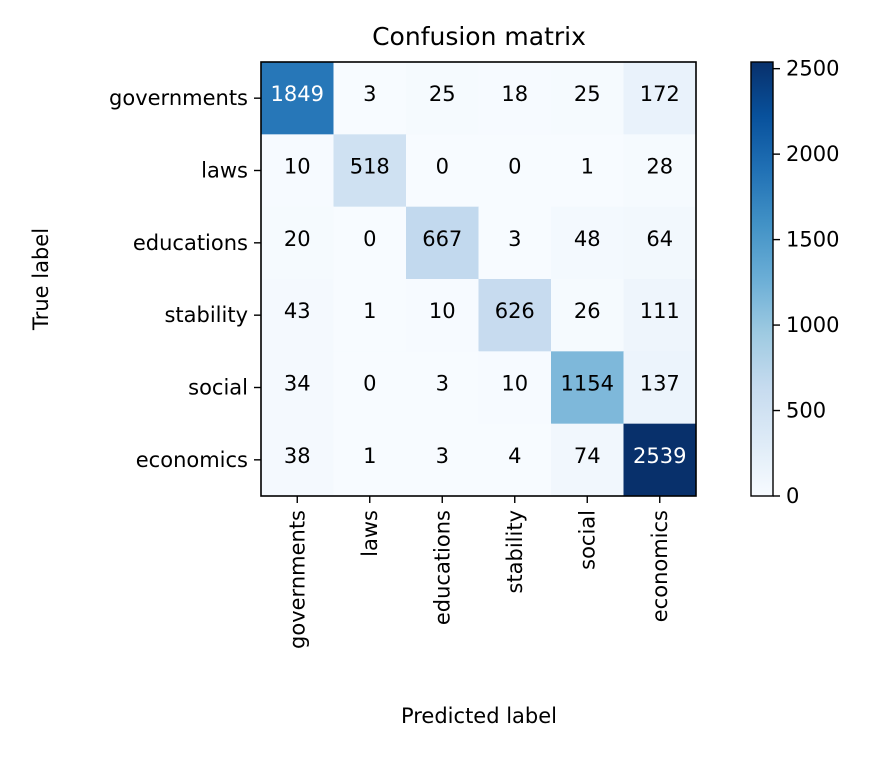 This screenshot has width=888, height=760. I want to click on cell-value-label: 28, so click(659, 167).